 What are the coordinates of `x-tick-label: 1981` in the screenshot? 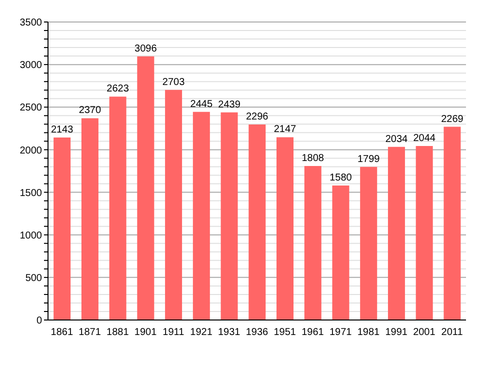 It's located at (368, 332).